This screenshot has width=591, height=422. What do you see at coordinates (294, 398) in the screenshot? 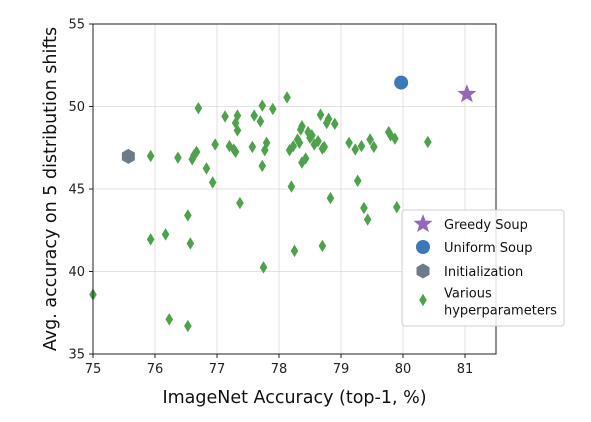
I see `x-axis-label: ImageNet Accuracy (top-1, %)` at bounding box center [294, 398].